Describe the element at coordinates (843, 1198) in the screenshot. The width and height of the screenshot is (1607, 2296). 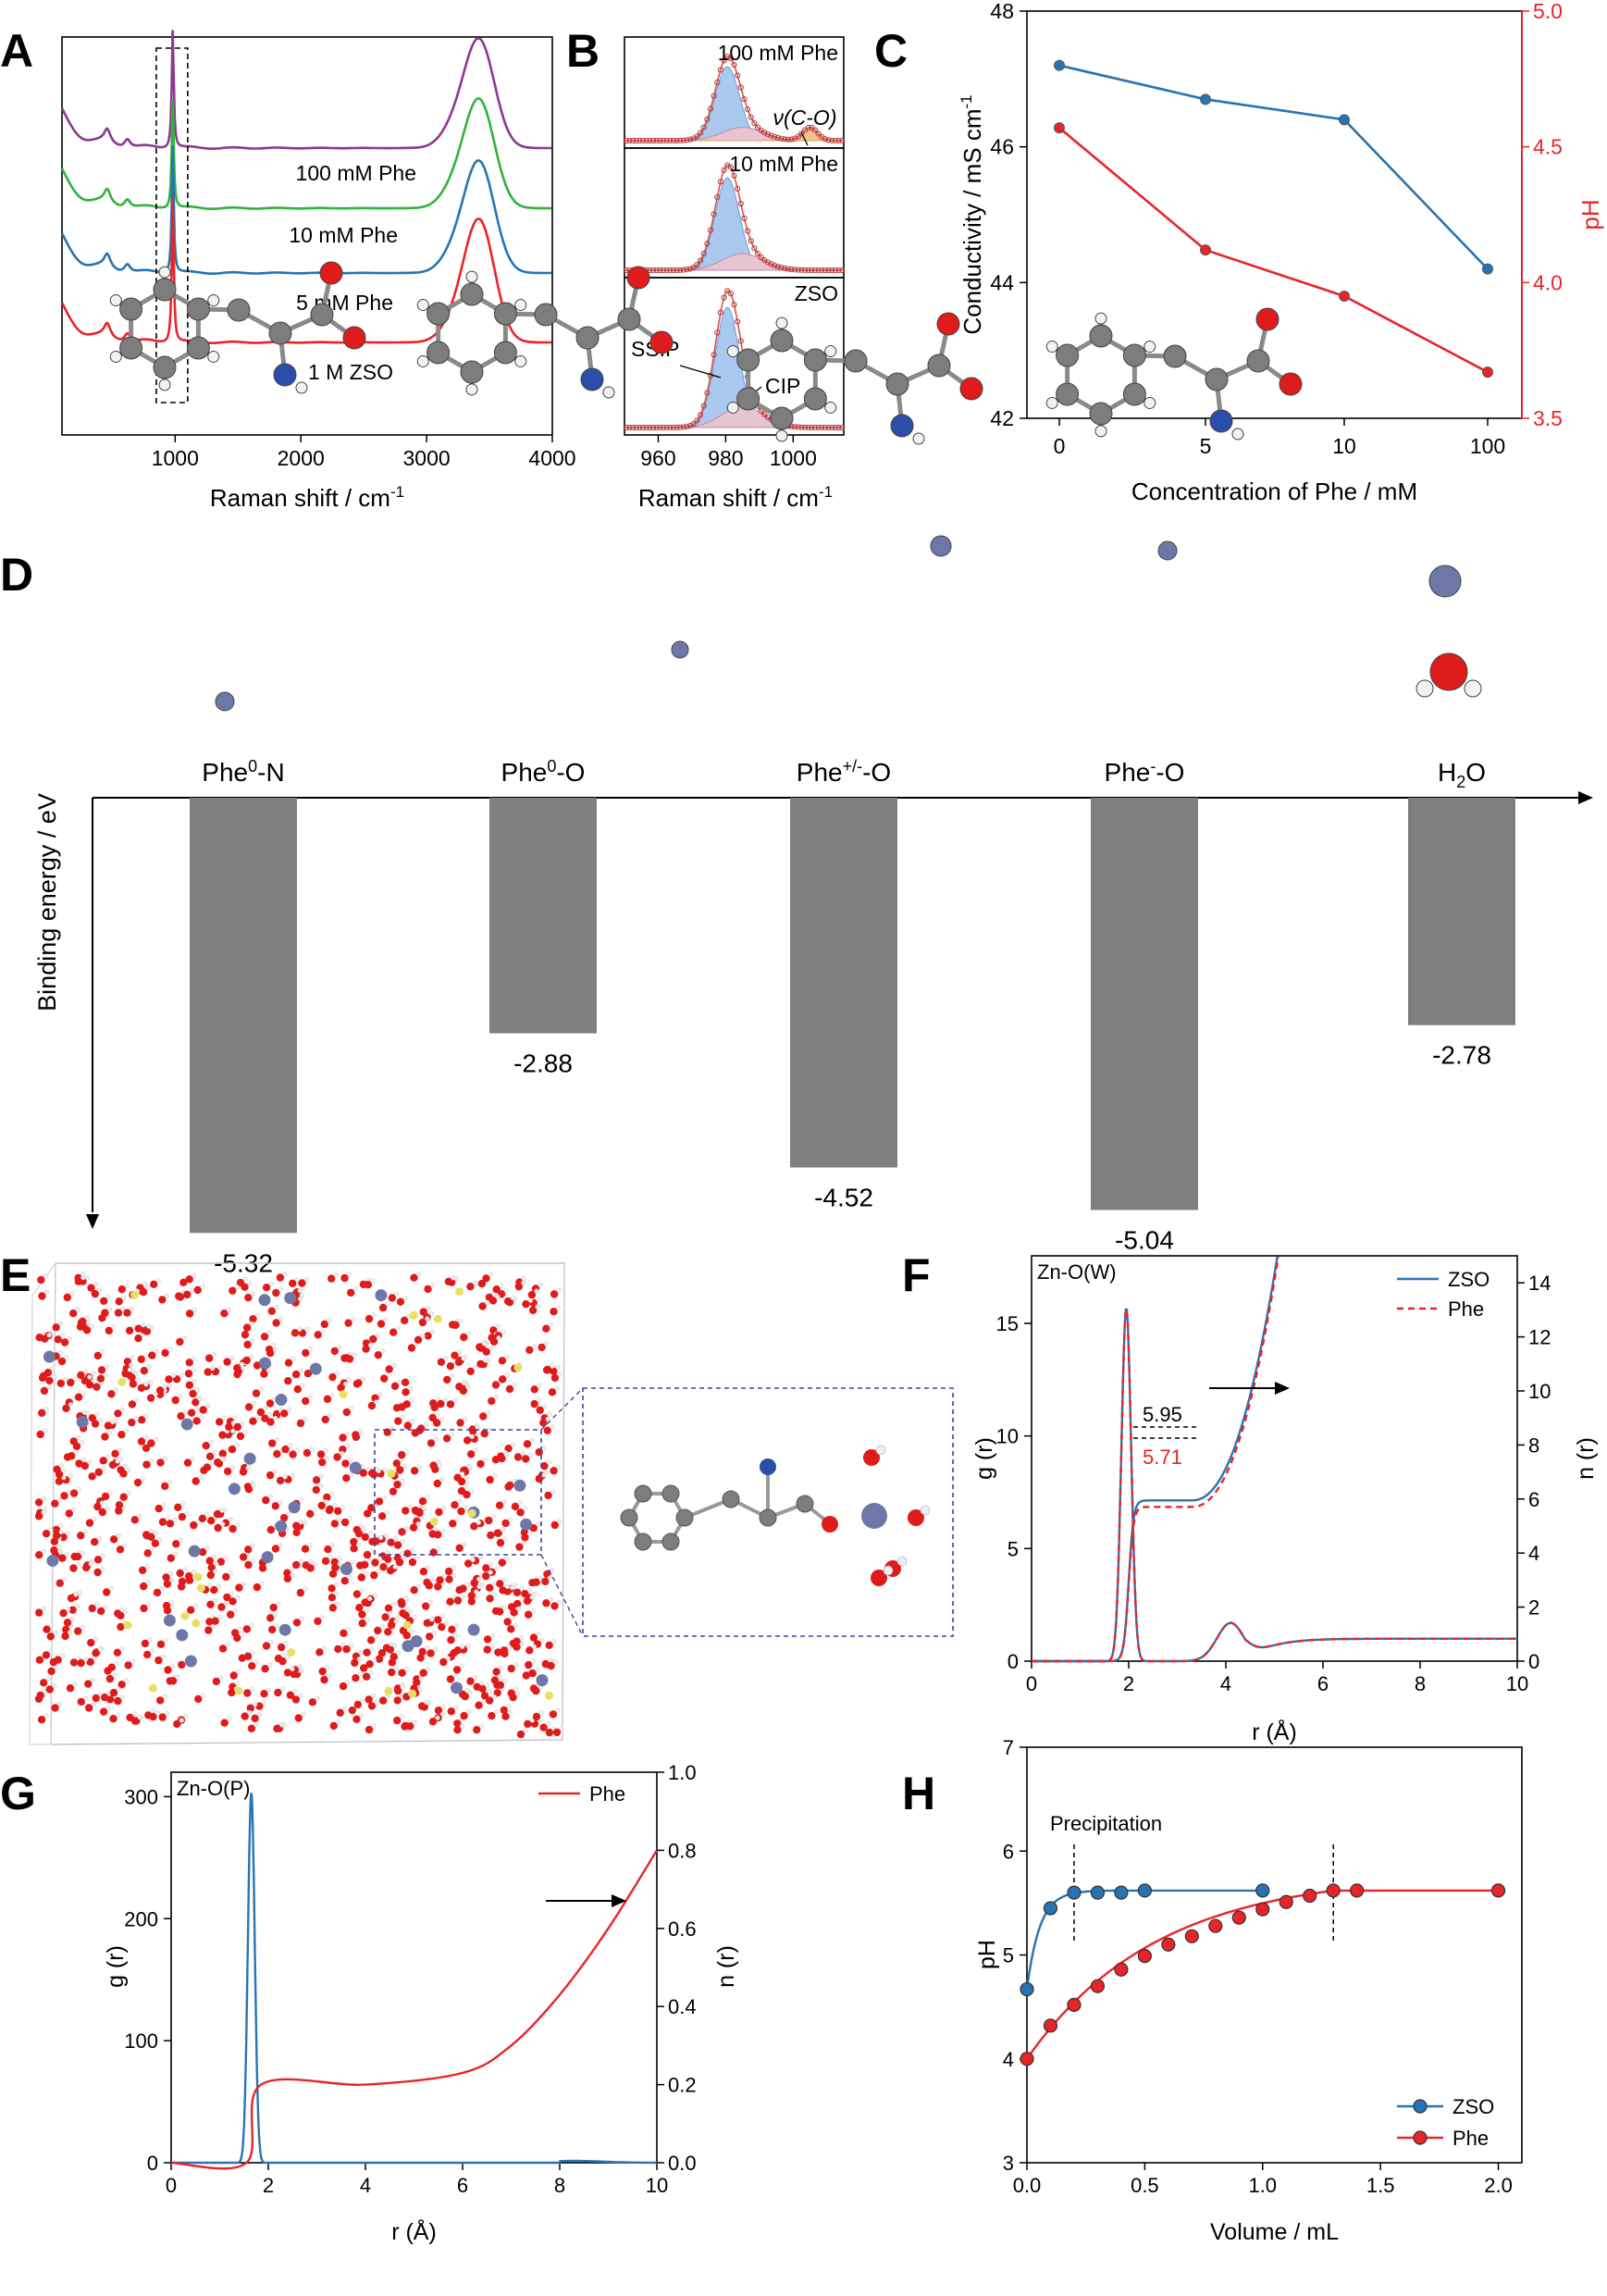
I see `d-bar-value-label: -4.52` at that location.